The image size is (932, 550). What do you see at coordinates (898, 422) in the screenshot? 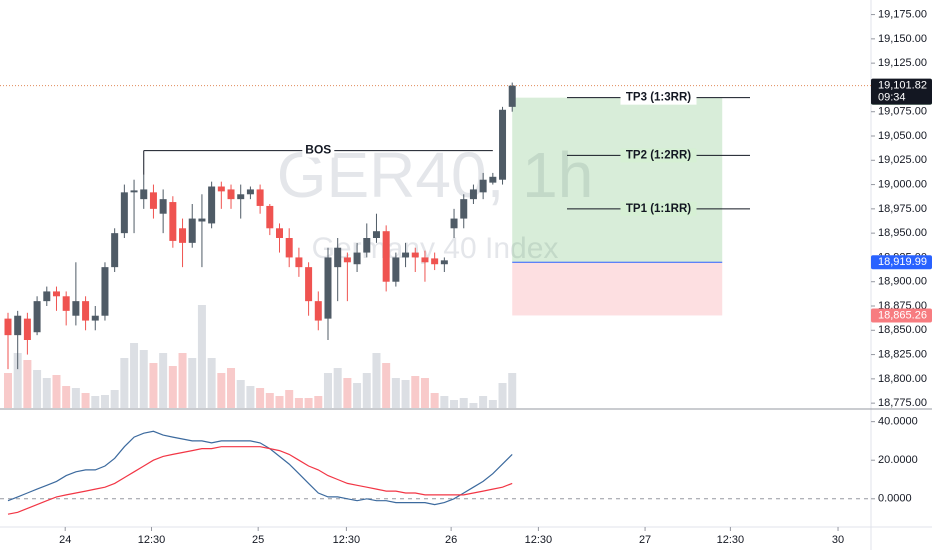
I see `osc-tick-label: 40.0000` at bounding box center [898, 422].